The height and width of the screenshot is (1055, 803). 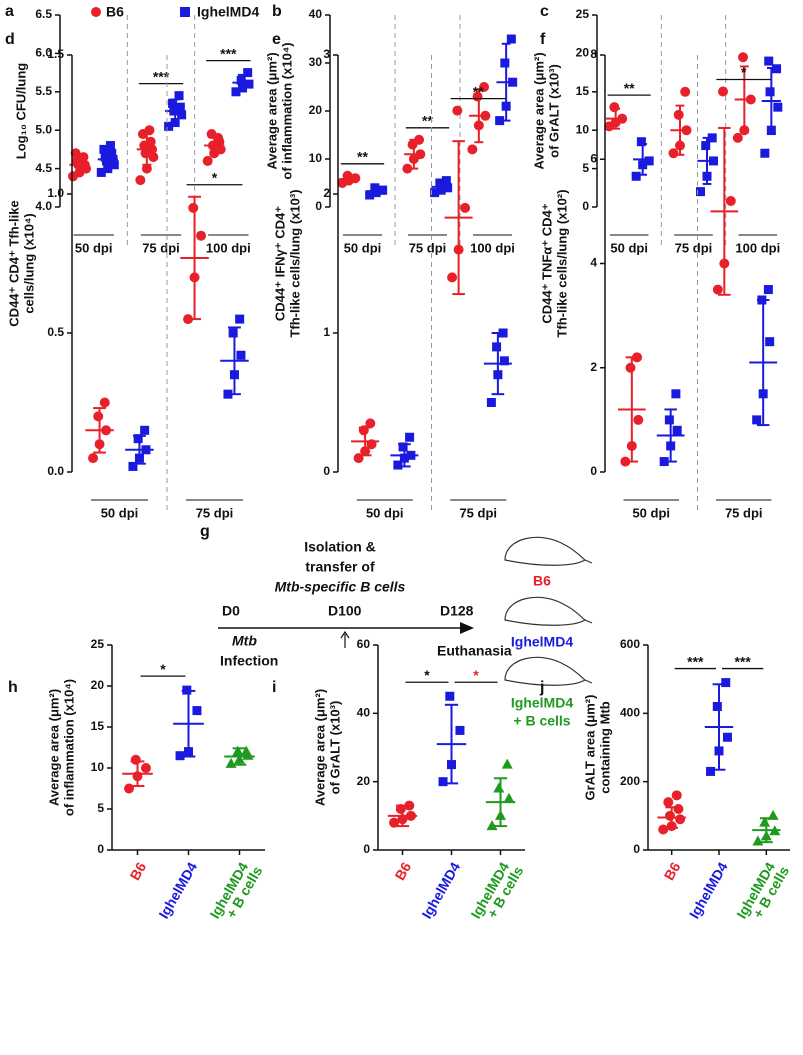 What do you see at coordinates (457, 611) in the screenshot?
I see `day-label: D128` at bounding box center [457, 611].